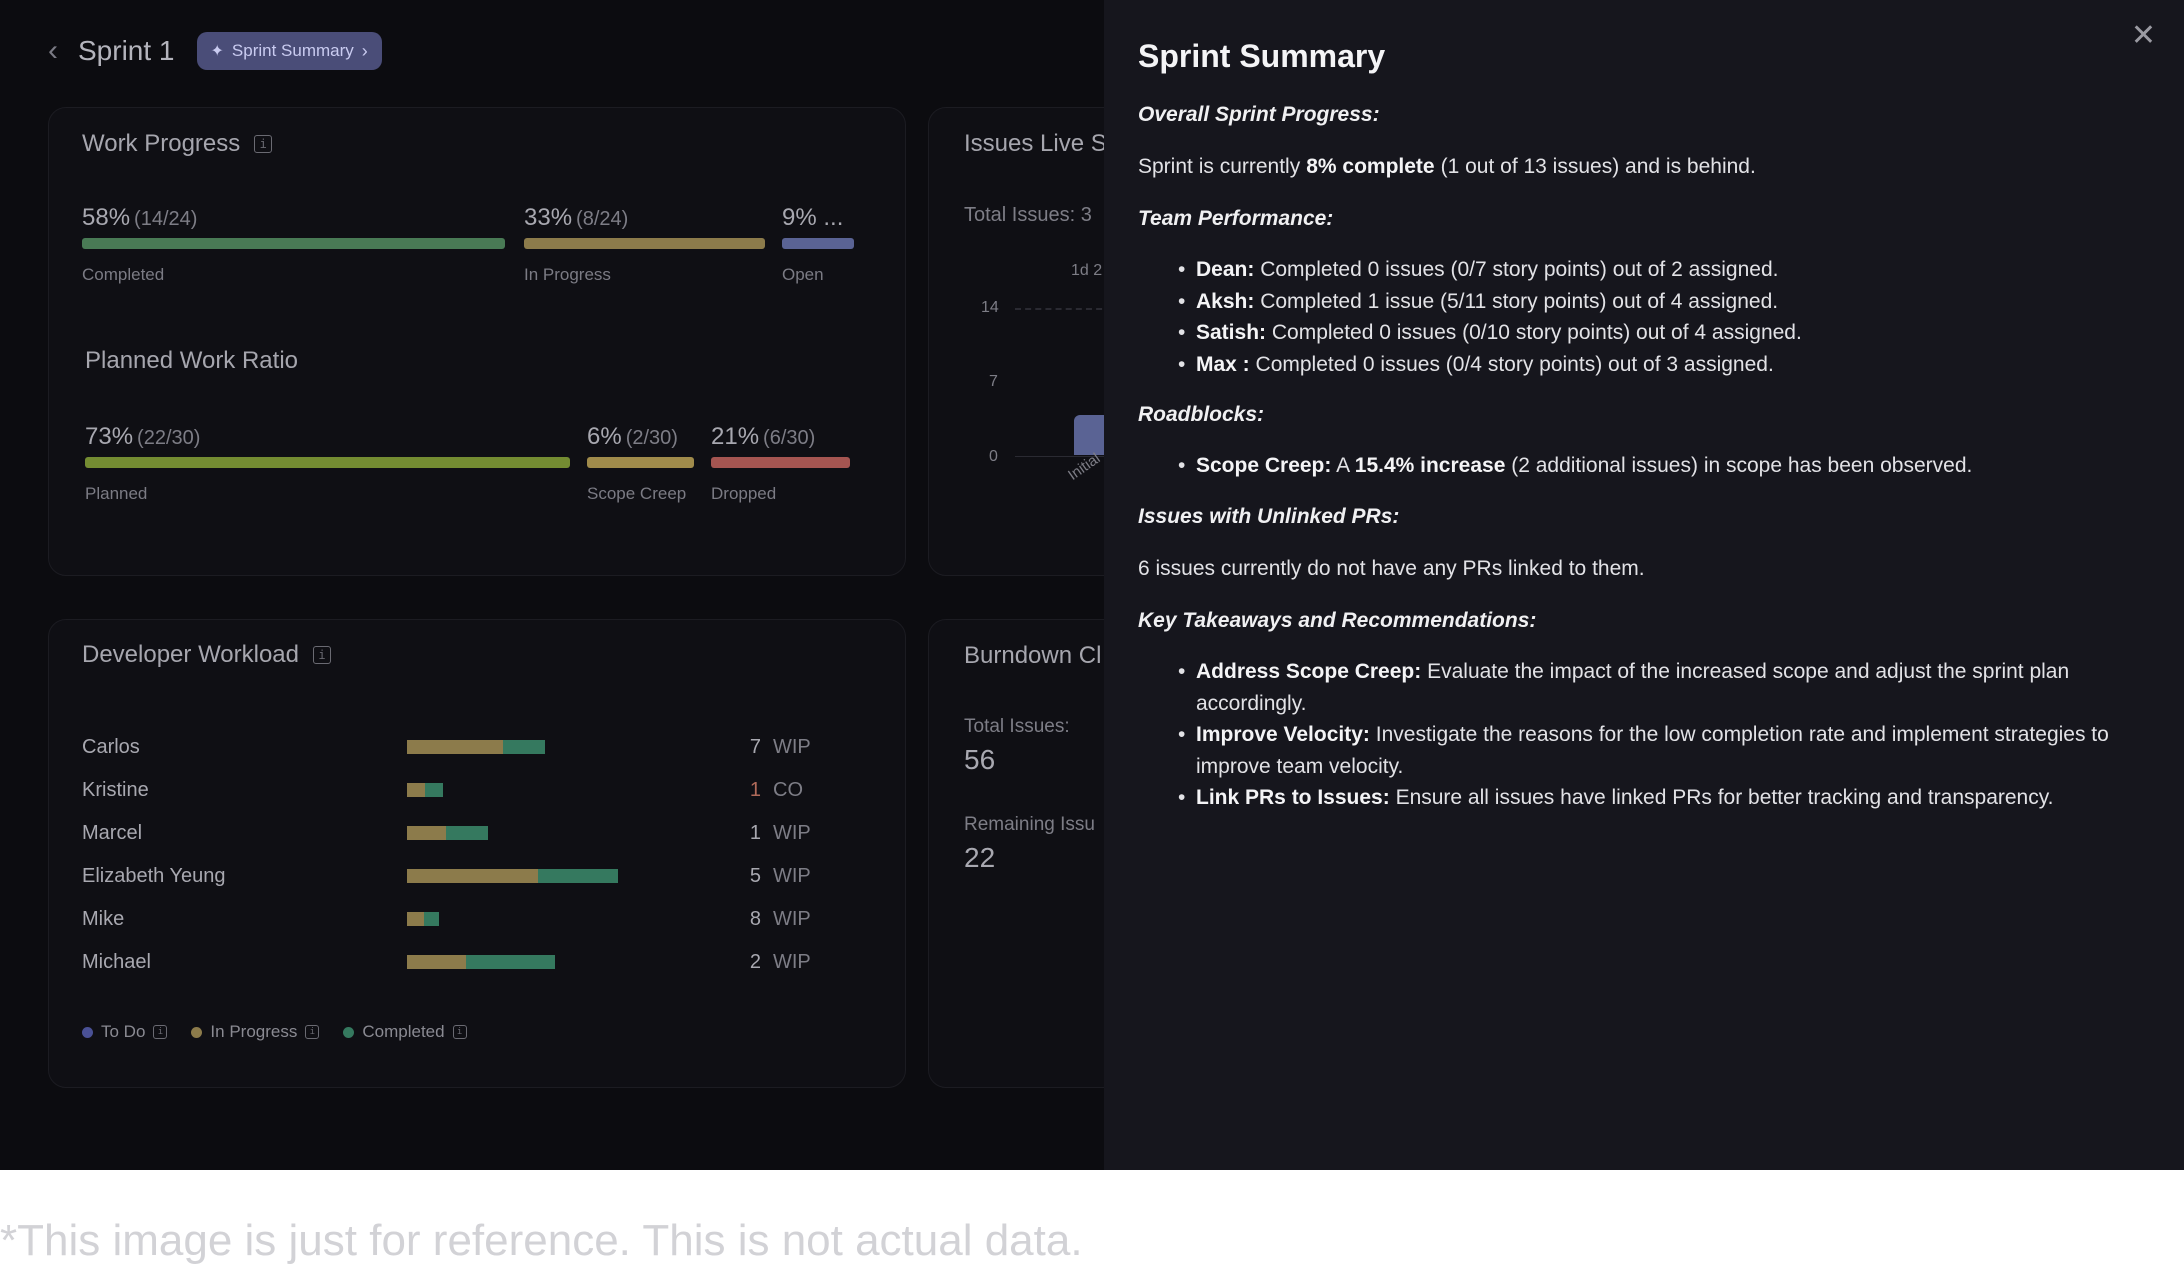 This screenshot has height=1272, width=2184. What do you see at coordinates (993, 381) in the screenshot?
I see `y-tick-7: 7` at bounding box center [993, 381].